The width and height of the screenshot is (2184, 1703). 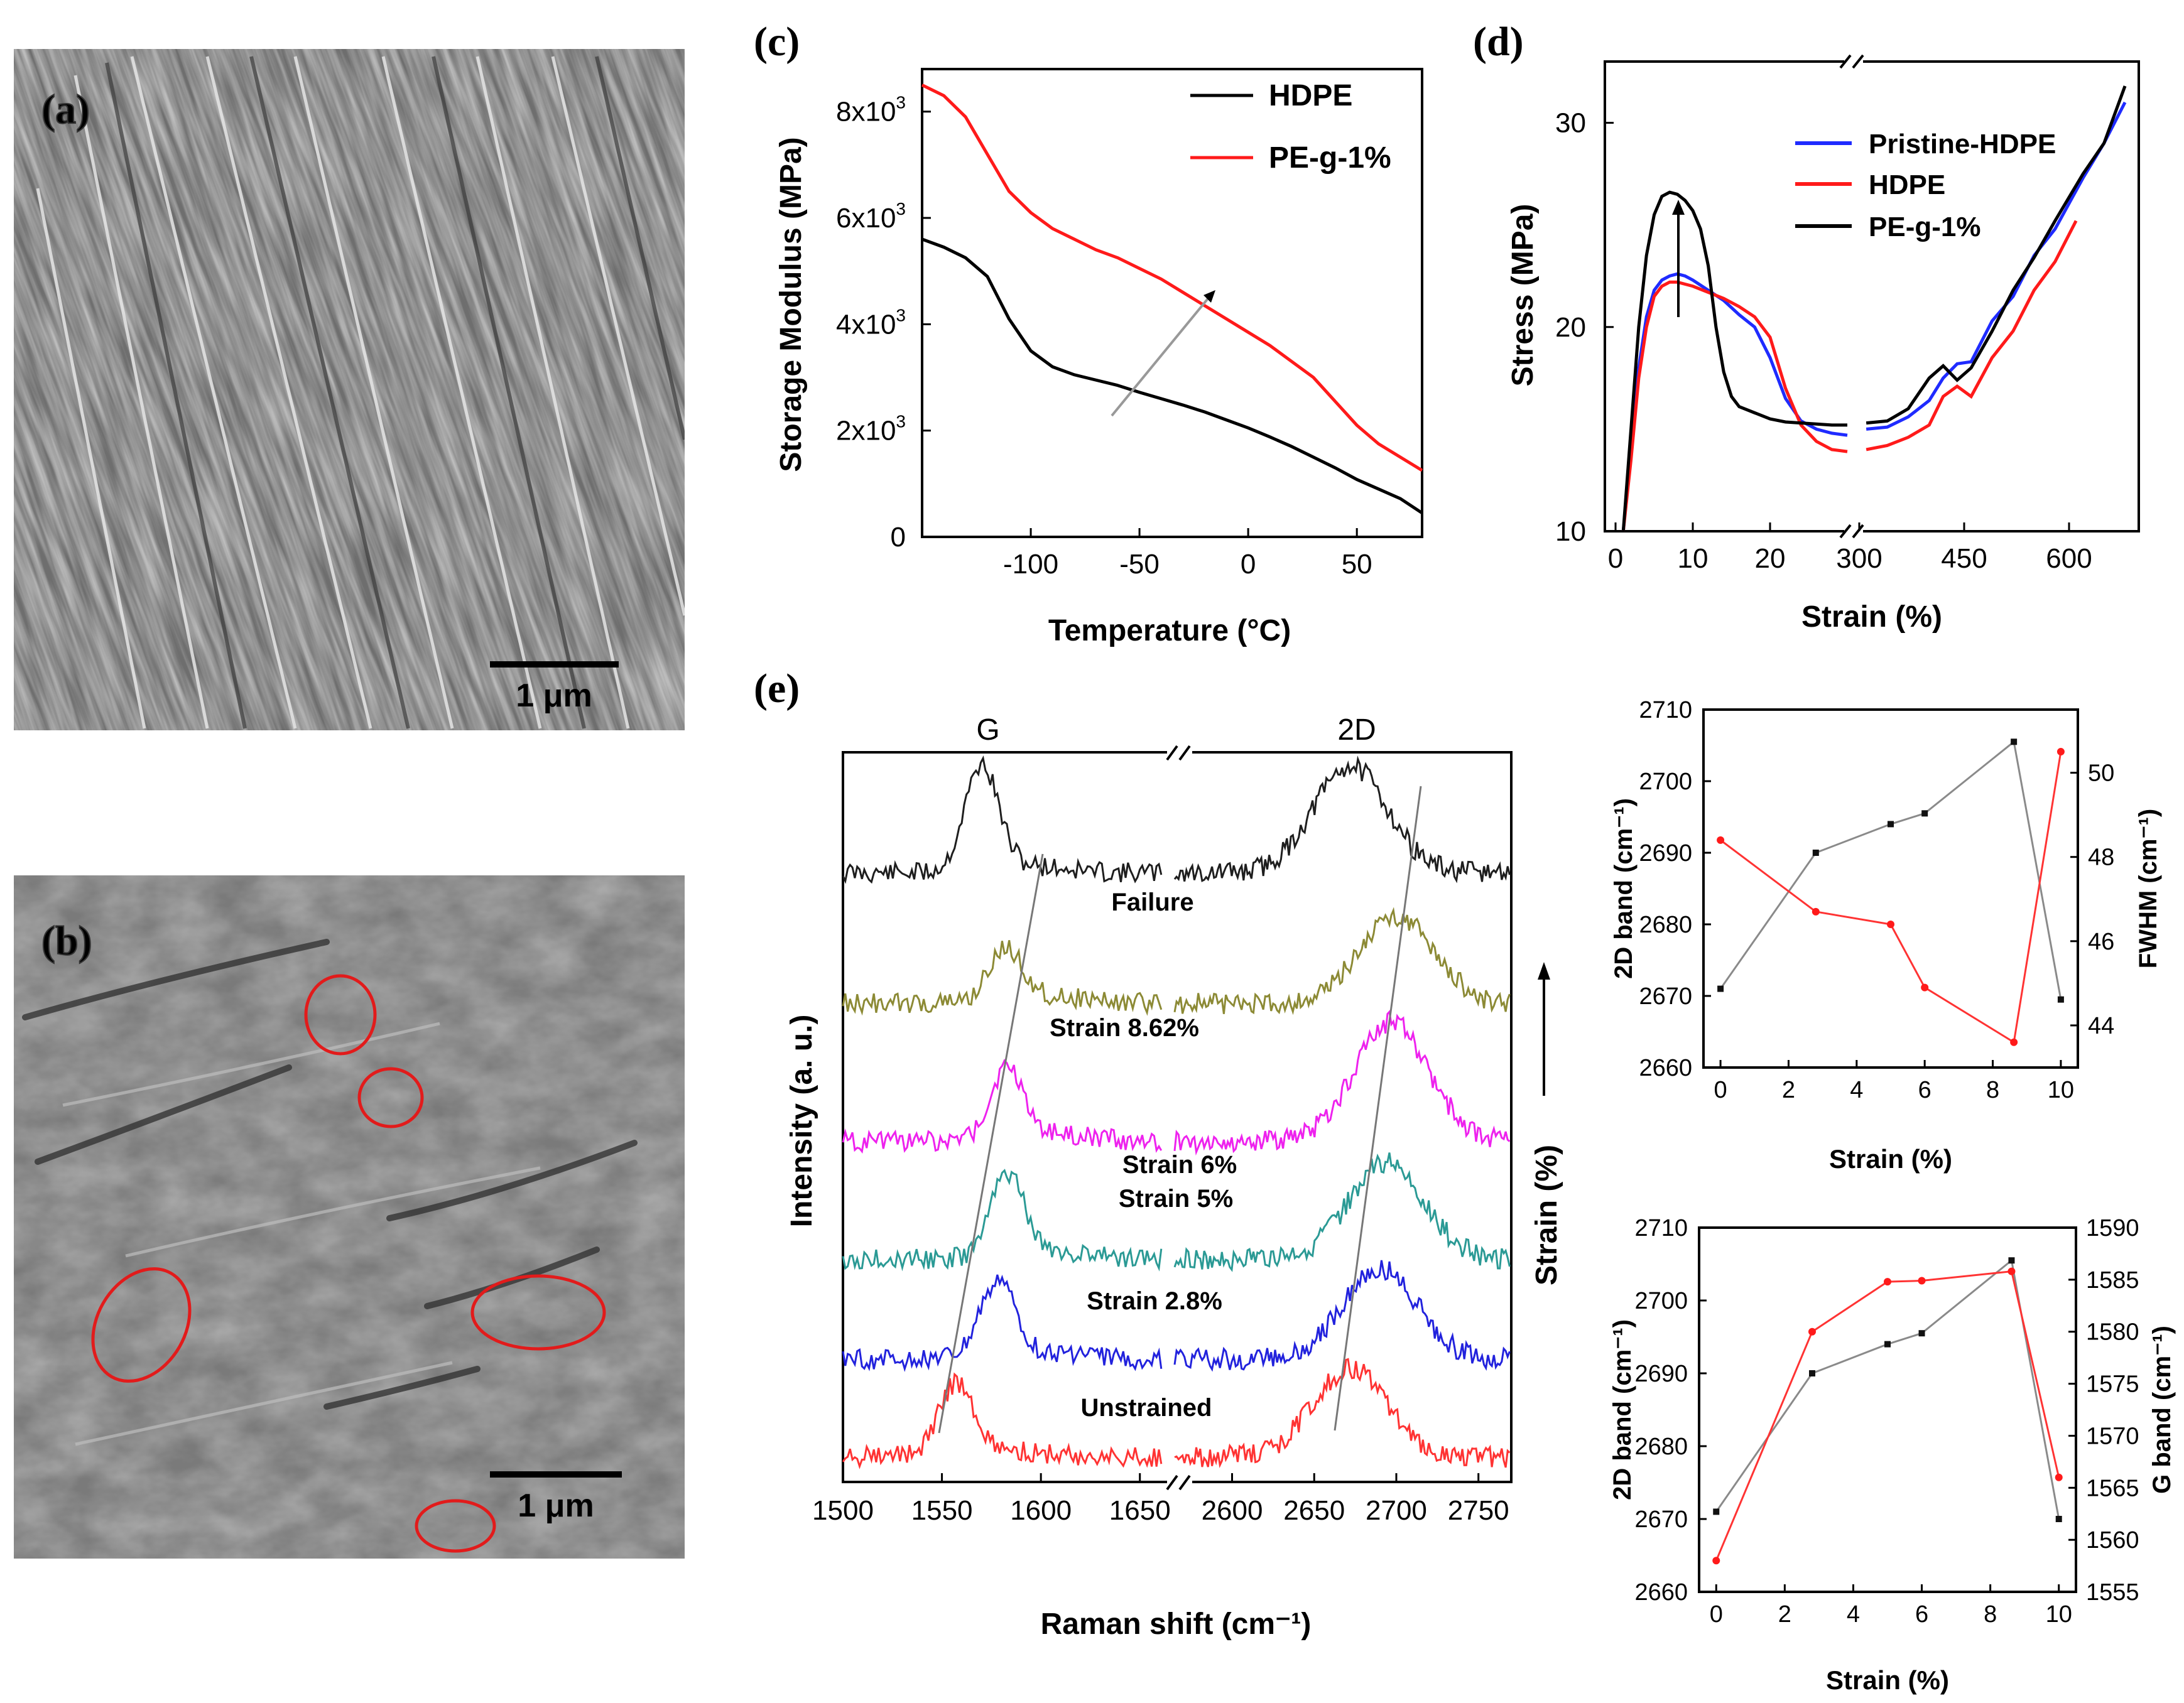 I want to click on y-tick-label: 2660, so click(x=1665, y=1068).